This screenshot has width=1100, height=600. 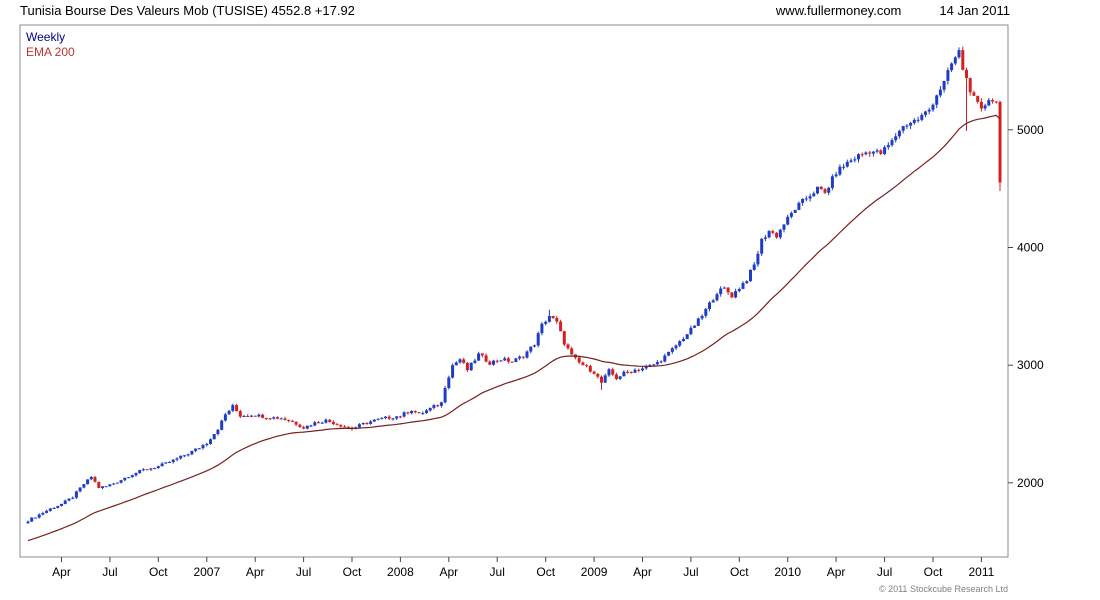 I want to click on legend: Weekly EMA 200, so click(x=50, y=45).